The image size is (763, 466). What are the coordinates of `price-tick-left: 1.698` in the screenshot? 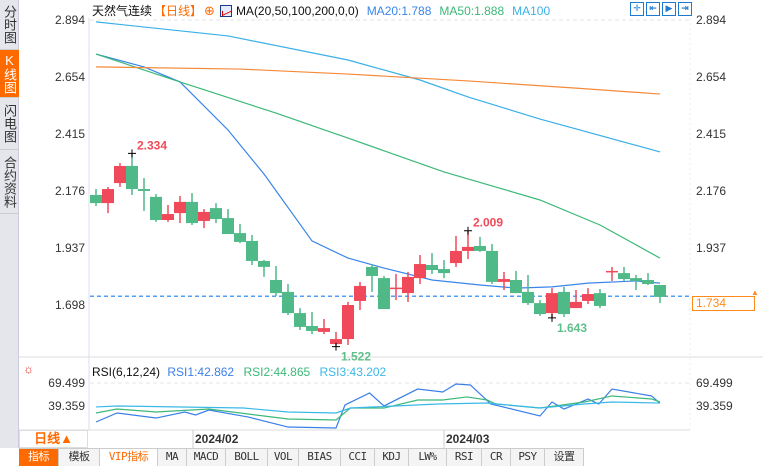 It's located at (69, 305).